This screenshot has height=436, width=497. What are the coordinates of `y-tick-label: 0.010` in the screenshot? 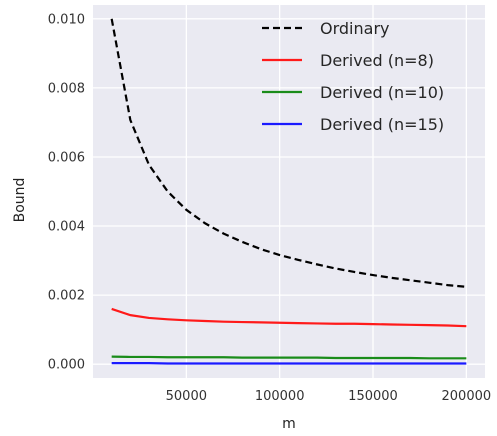 It's located at (66, 19).